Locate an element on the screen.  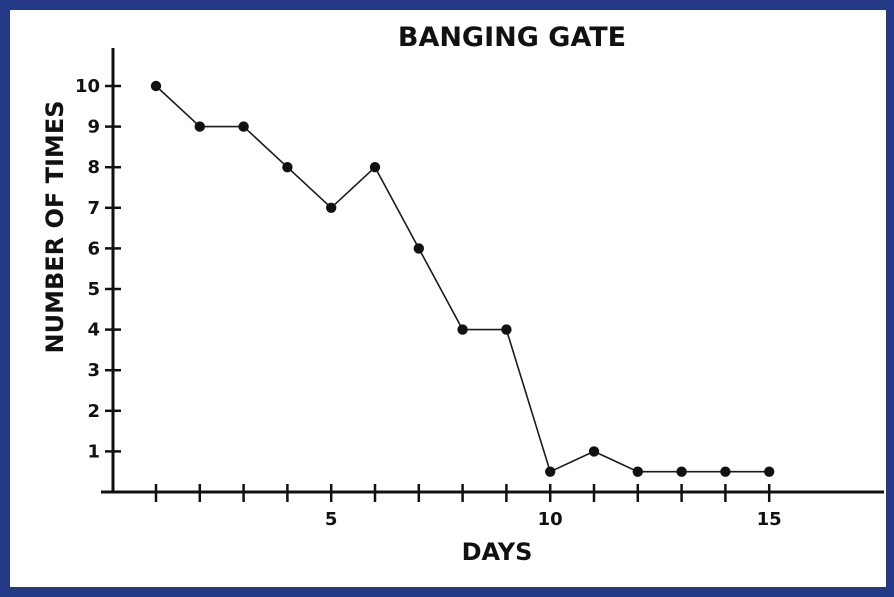
y-tick-label: 7 is located at coordinates (93, 208).